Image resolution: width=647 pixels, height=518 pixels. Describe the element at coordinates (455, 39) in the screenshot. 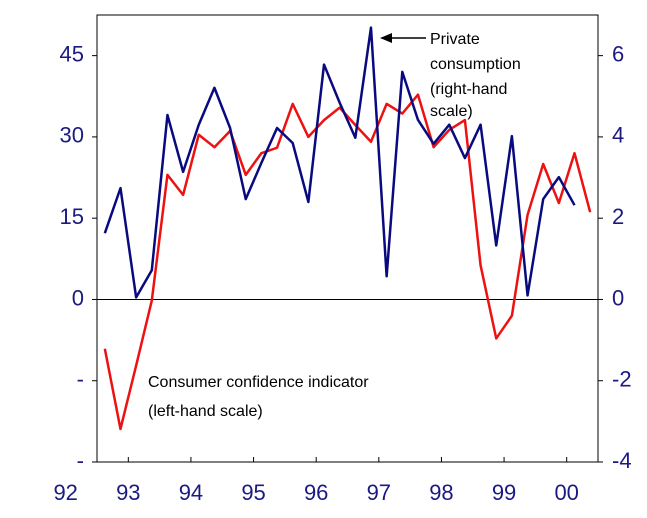

I see `annotation: Private` at that location.